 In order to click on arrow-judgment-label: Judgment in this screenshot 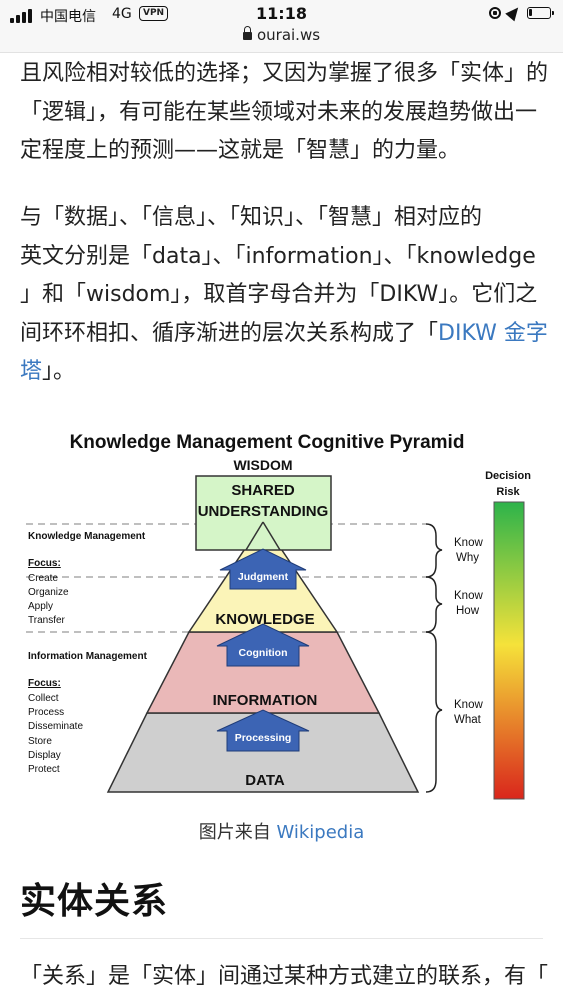, I will do `click(263, 577)`.